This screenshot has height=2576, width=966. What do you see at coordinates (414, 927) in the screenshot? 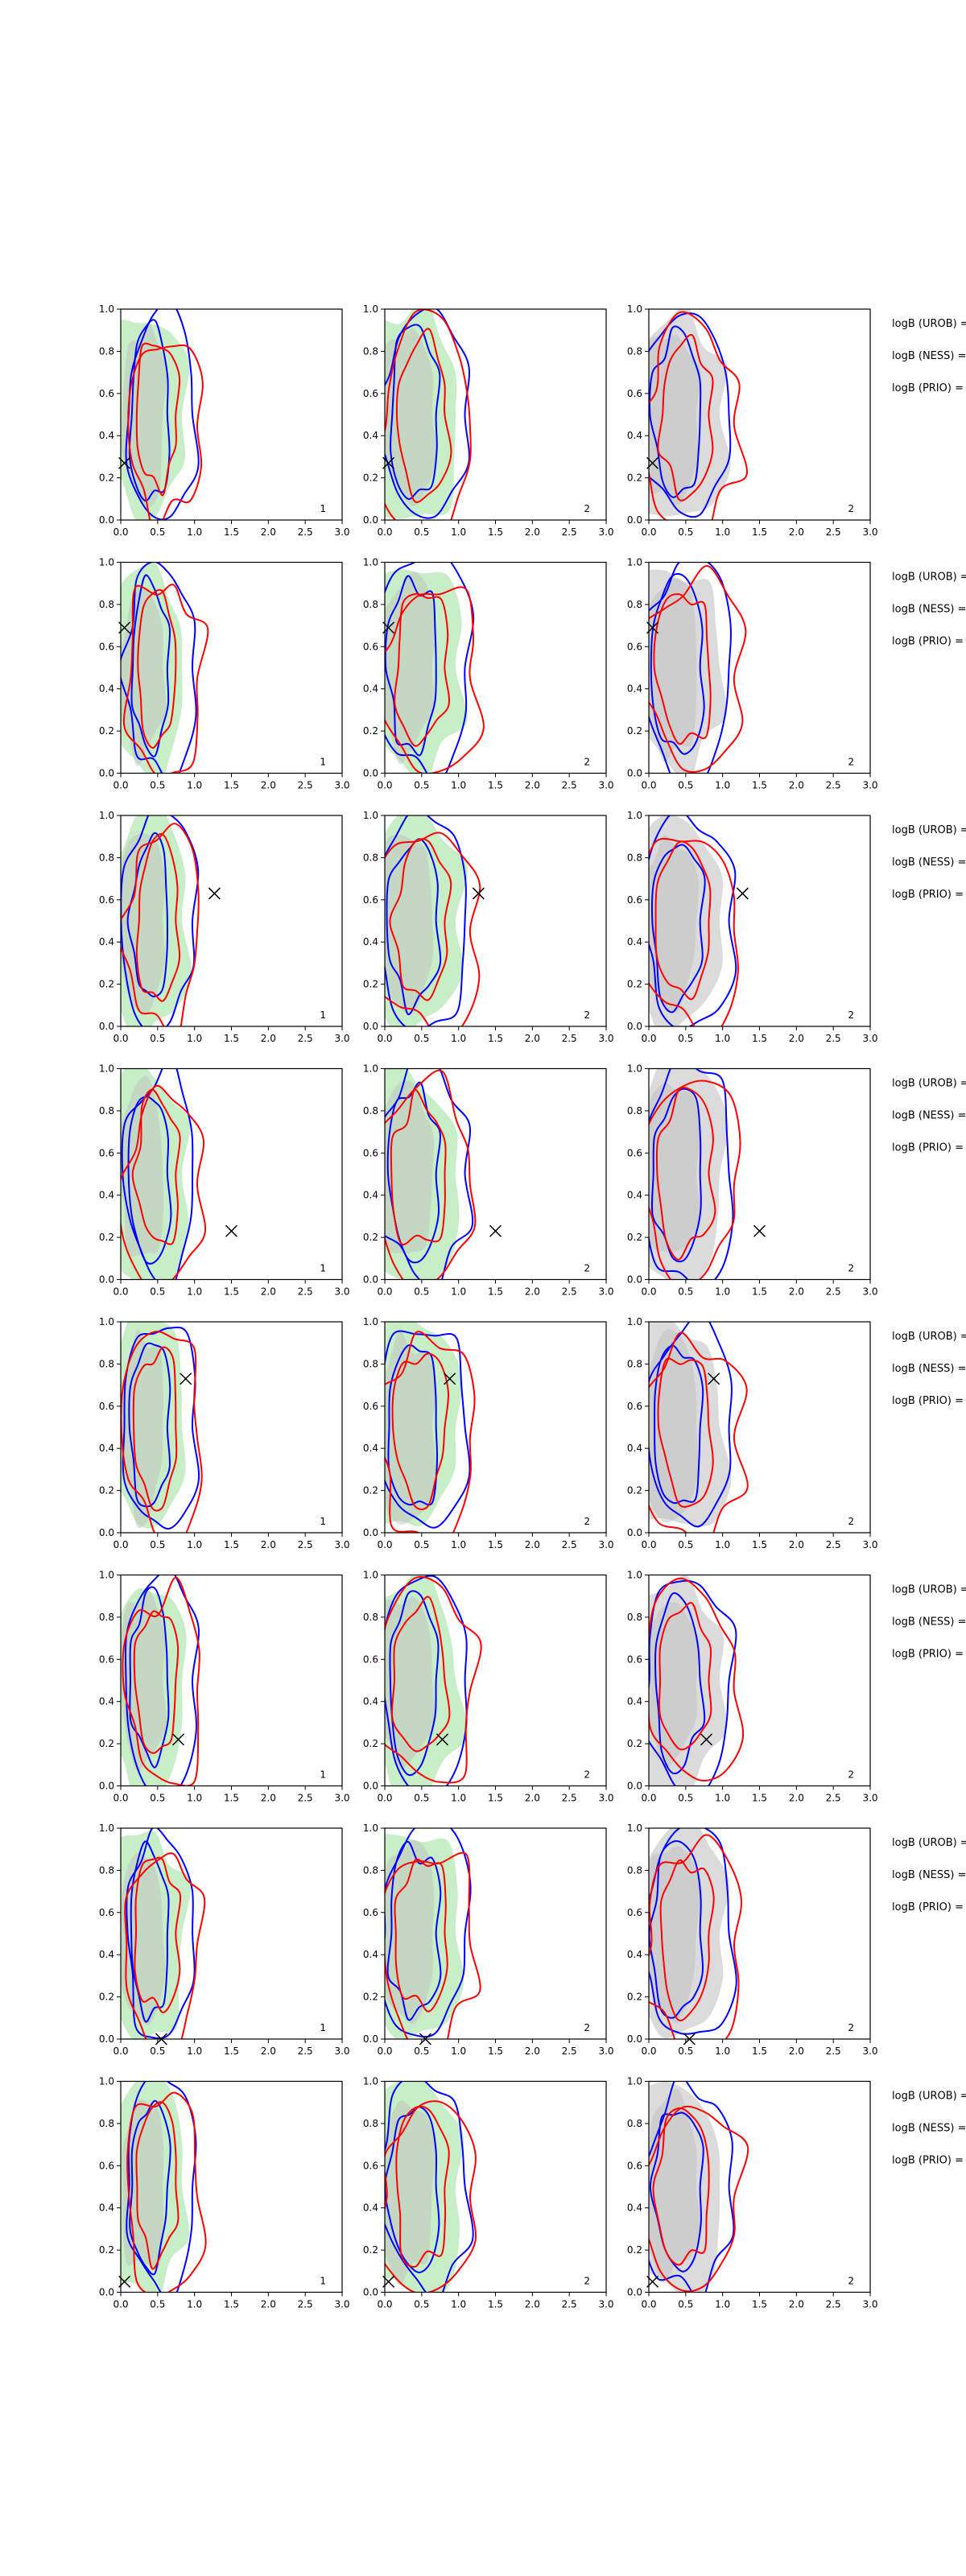
I see `blue-contour-inner` at bounding box center [414, 927].